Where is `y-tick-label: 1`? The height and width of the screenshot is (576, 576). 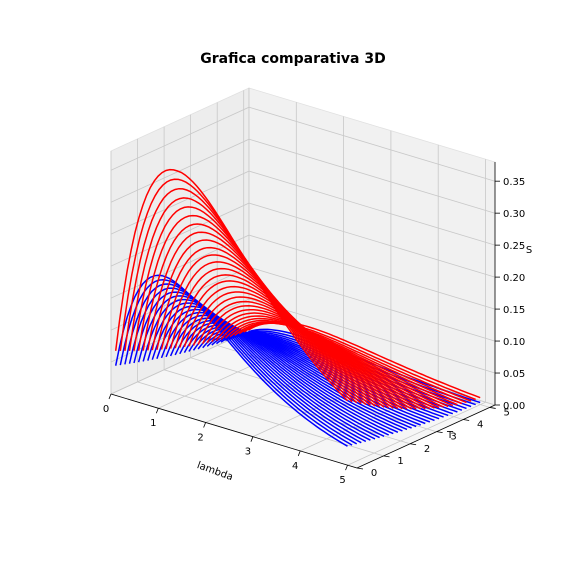
y-tick-label: 1 is located at coordinates (400, 461).